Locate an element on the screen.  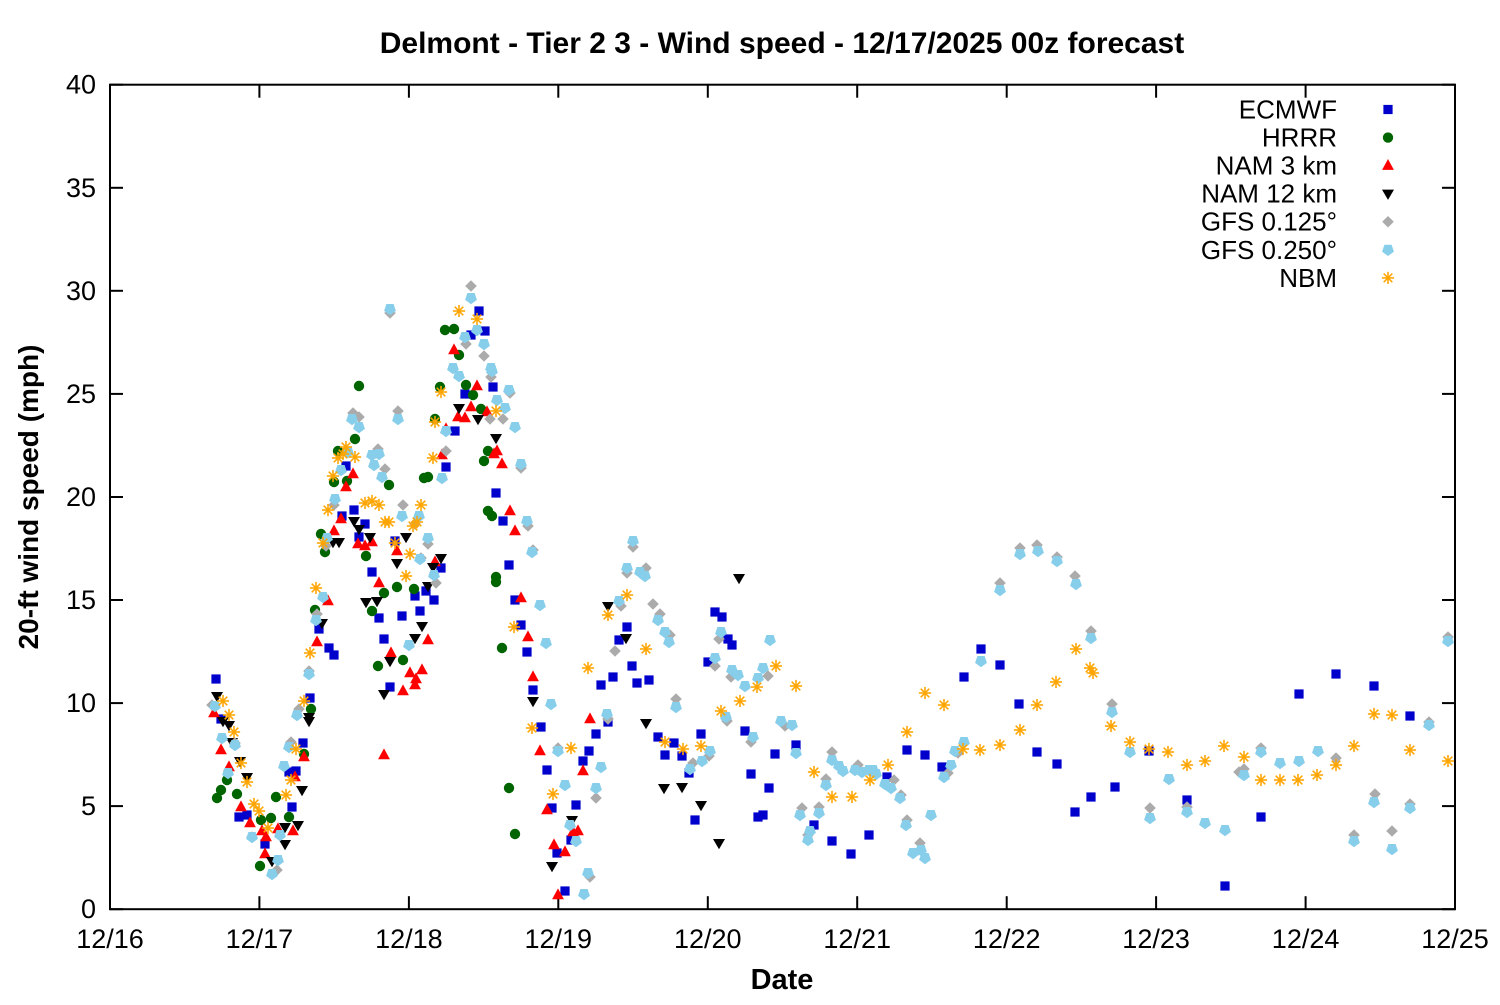
svg-text: 12/25 is located at coordinates (1455, 939).